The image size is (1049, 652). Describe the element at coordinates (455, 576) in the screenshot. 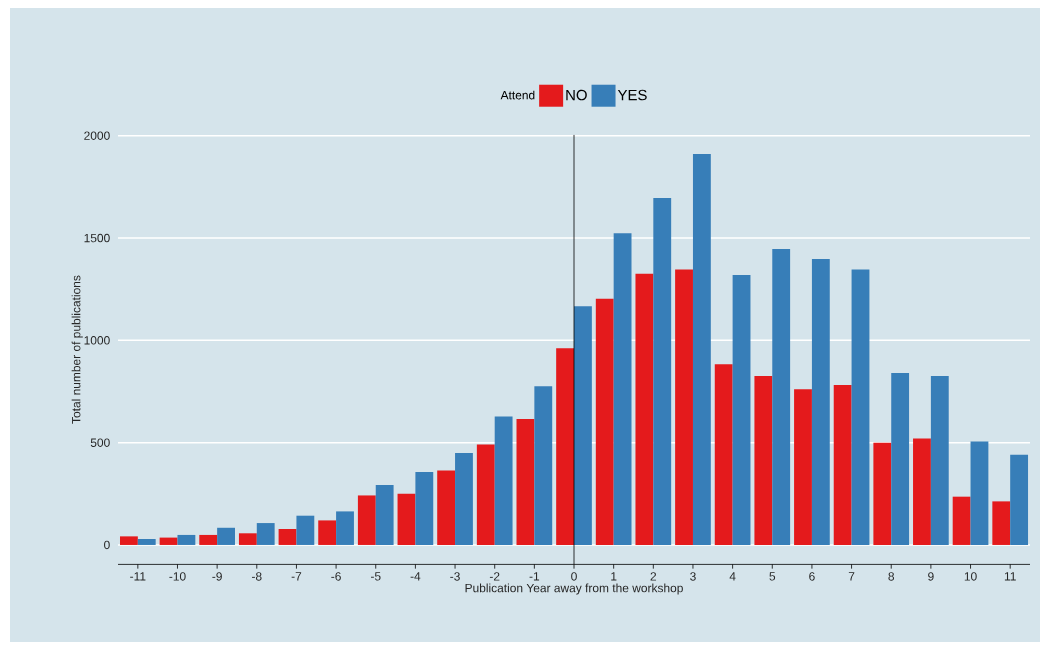

I see `x-tick-label: -3` at that location.